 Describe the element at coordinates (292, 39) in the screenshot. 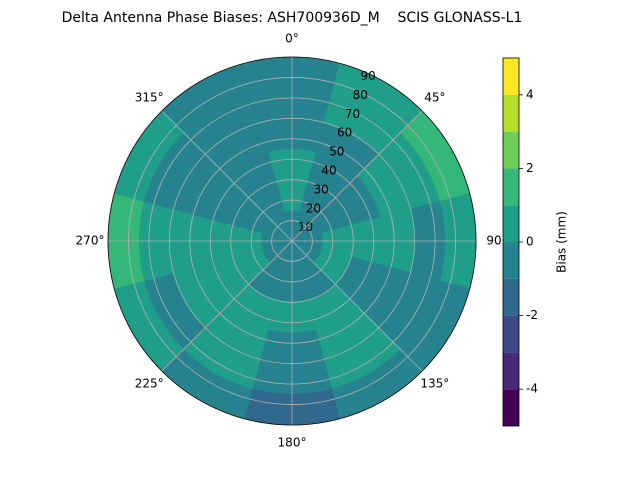

I see `theta-tick-label: 0°` at that location.